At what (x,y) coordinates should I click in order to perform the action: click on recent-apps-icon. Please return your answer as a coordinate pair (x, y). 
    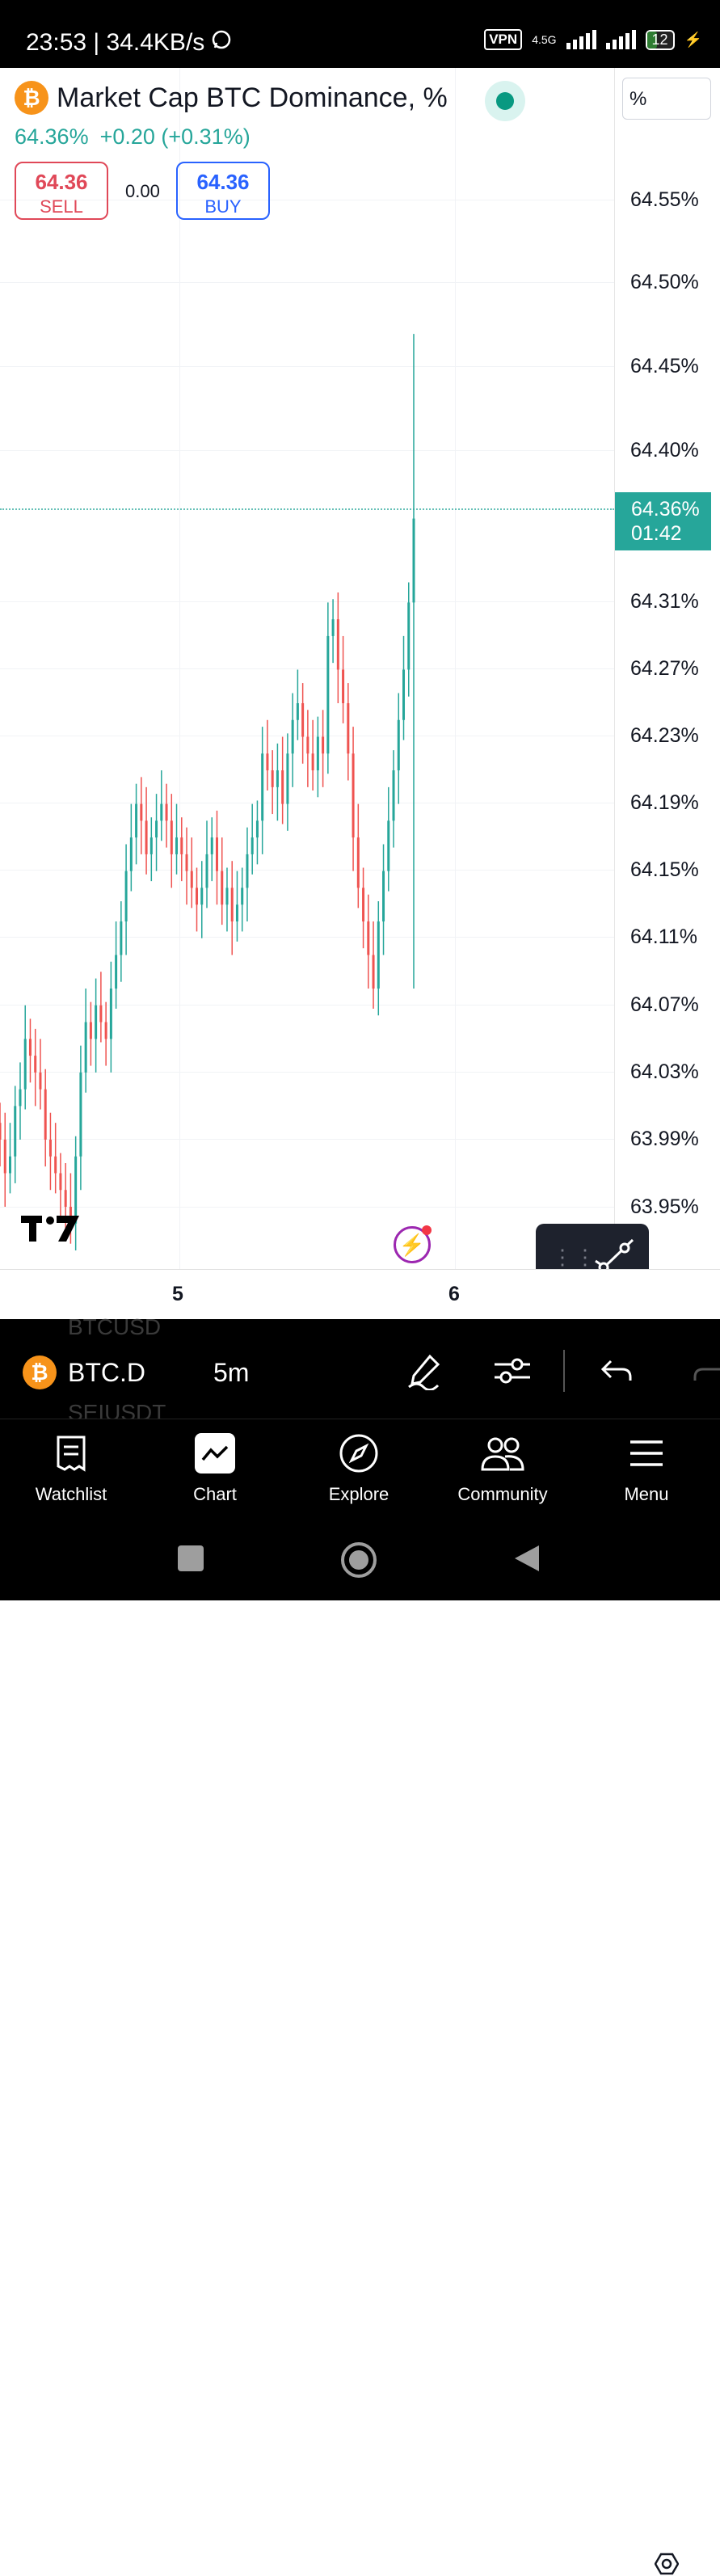
    Looking at the image, I should click on (190, 1558).